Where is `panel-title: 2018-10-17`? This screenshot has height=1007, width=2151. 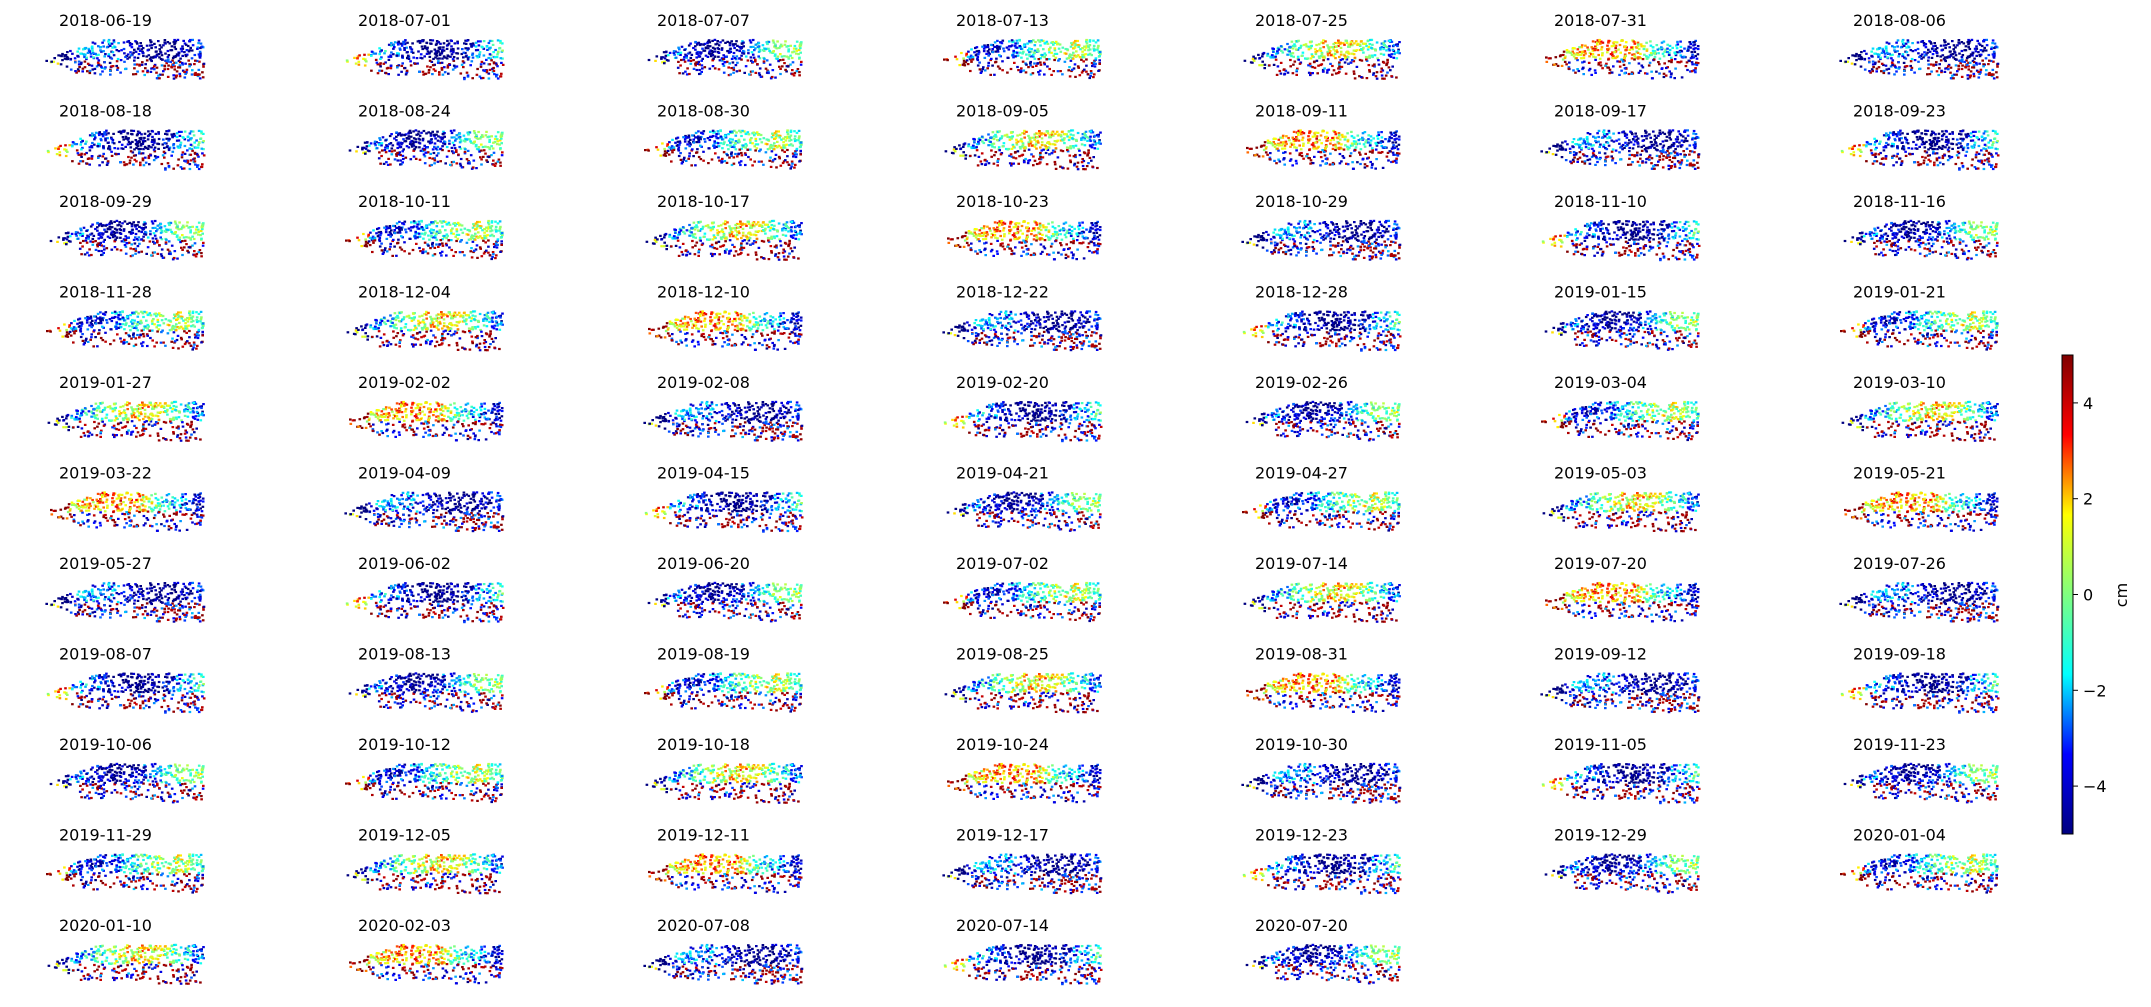
panel-title: 2018-10-17 is located at coordinates (703, 201).